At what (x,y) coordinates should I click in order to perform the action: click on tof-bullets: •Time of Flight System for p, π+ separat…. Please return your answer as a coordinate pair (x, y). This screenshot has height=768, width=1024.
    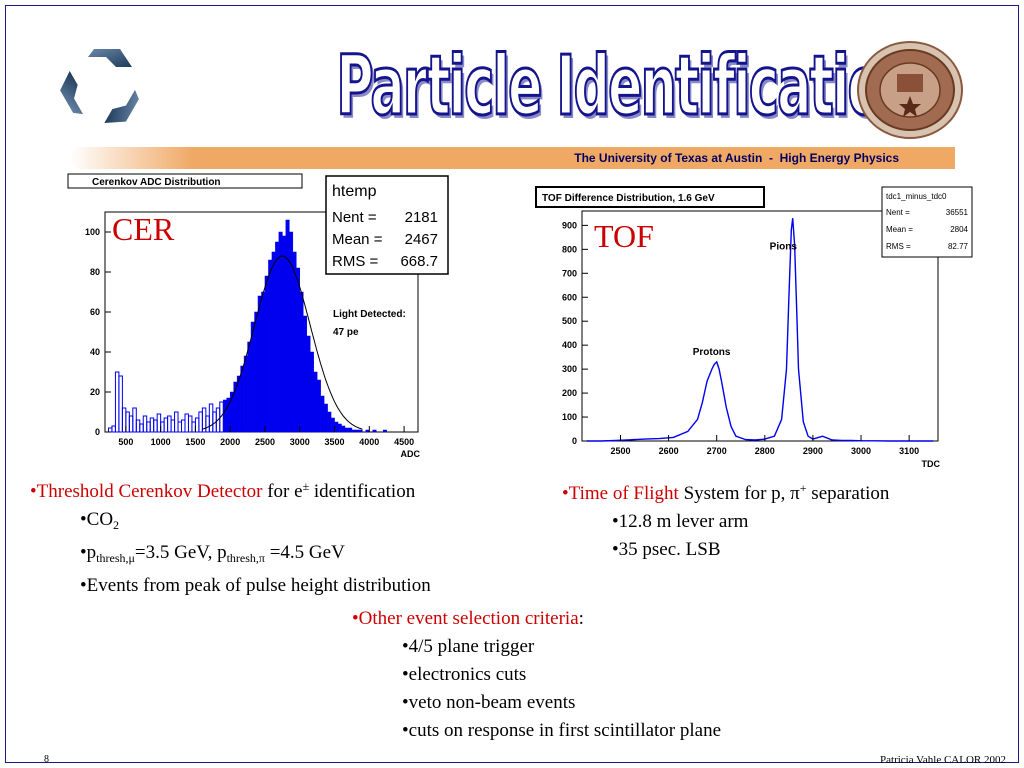
    Looking at the image, I should click on (725, 519).